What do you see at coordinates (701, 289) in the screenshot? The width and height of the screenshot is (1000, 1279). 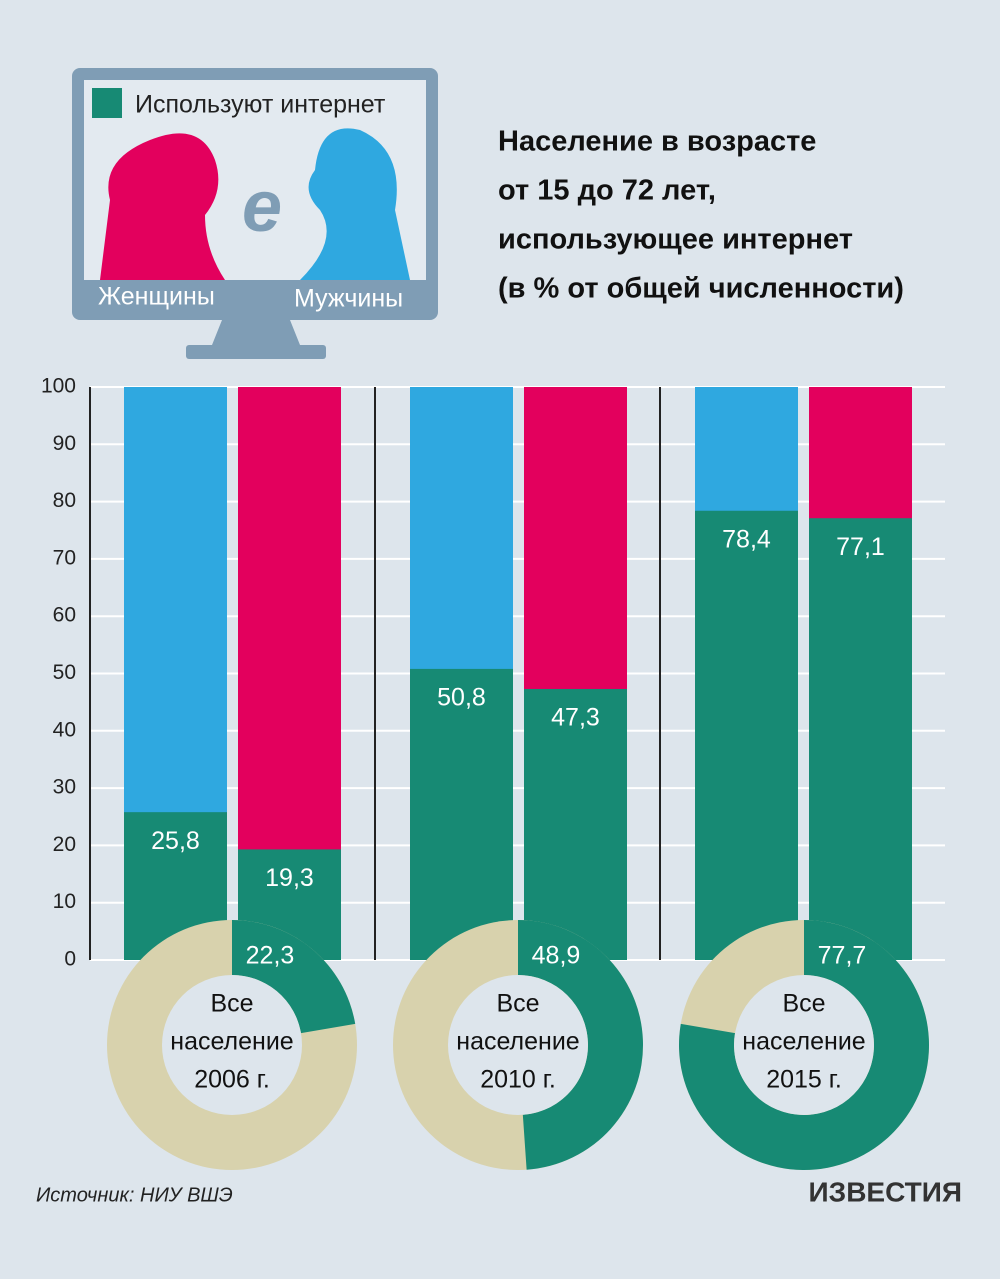 I see `title-line: (в % от общей численности)` at bounding box center [701, 289].